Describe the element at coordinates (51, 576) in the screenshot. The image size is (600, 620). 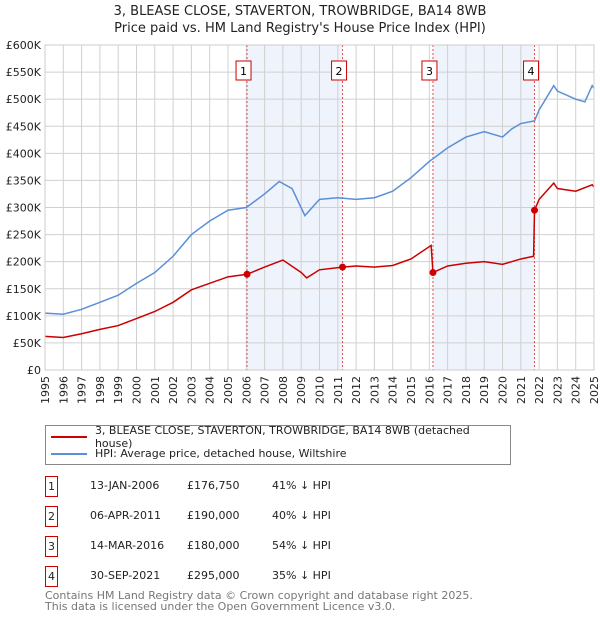
I see `sale-number: 4` at that location.